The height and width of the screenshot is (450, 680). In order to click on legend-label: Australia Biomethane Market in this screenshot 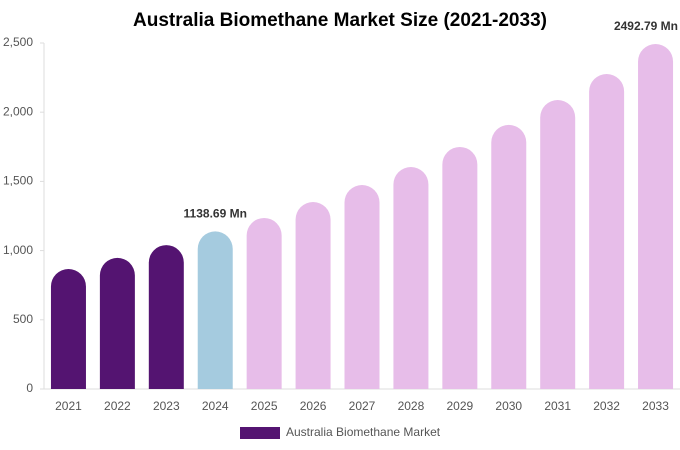, I will do `click(363, 432)`.